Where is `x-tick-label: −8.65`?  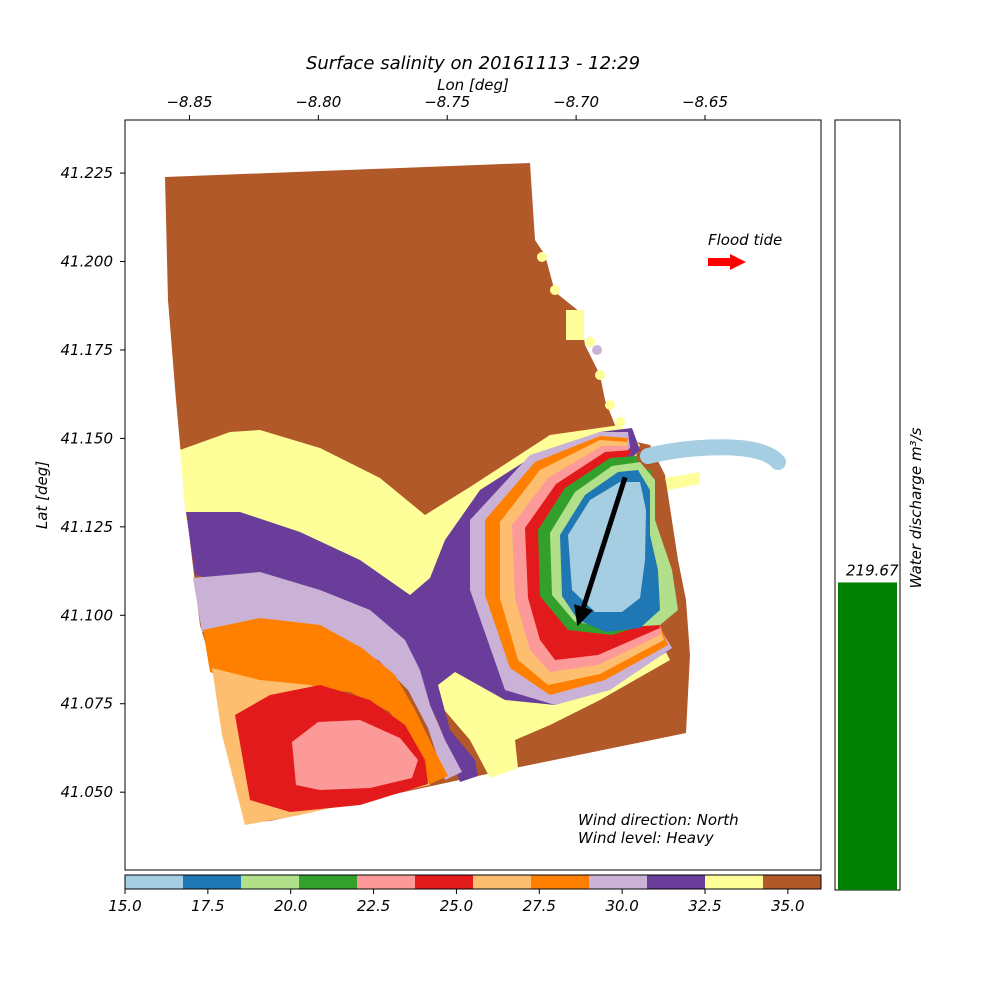 x-tick-label: −8.65 is located at coordinates (705, 102).